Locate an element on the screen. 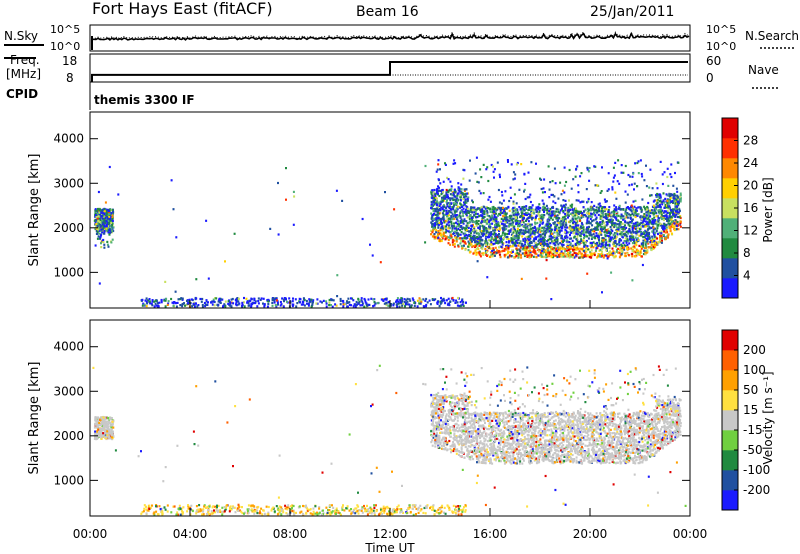  ytick-label: 4000 is located at coordinates (68, 139).